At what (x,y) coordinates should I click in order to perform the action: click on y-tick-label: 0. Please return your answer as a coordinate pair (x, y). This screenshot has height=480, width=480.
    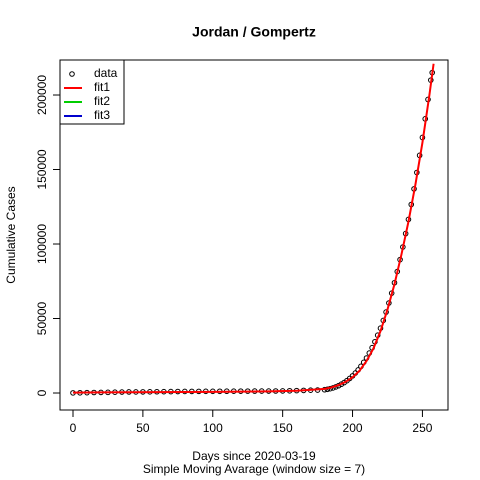
    Looking at the image, I should click on (42, 392).